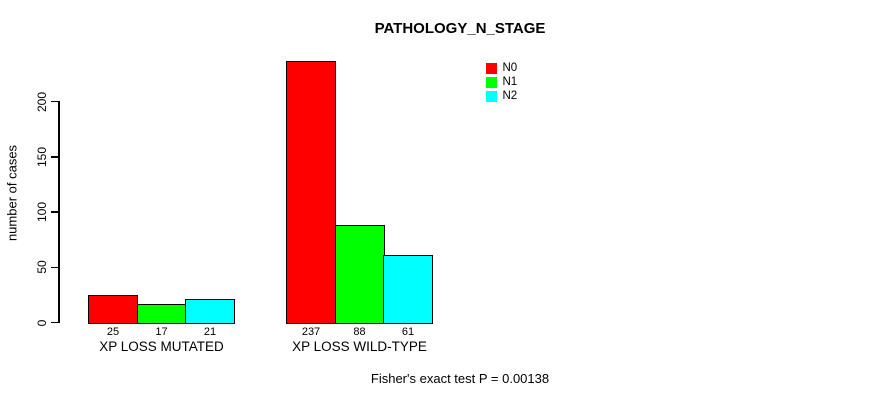  I want to click on x-category-label: XP LOSS MUTATED, so click(161, 346).